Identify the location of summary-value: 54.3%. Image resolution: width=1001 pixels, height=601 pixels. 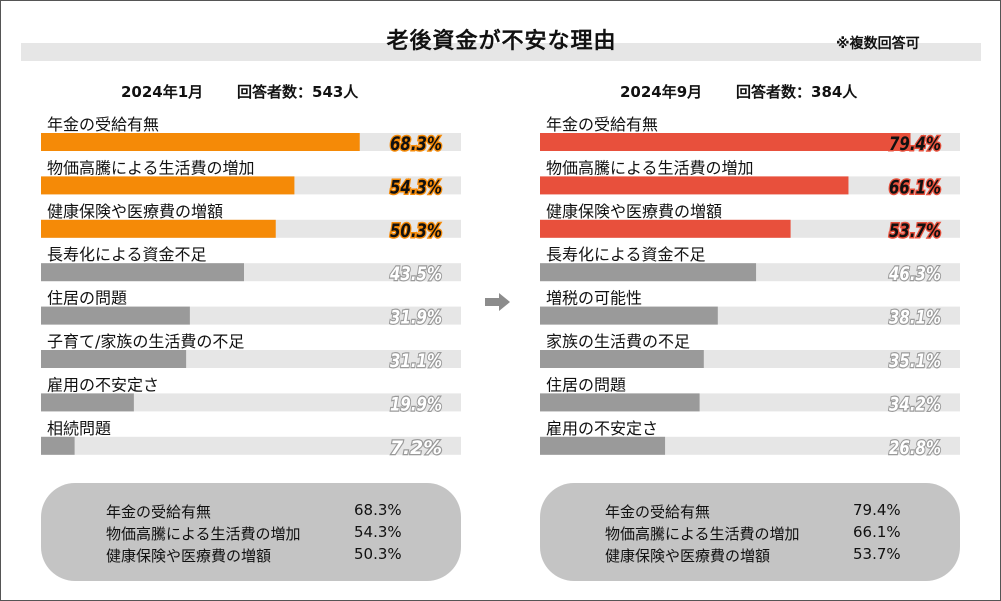
(378, 532).